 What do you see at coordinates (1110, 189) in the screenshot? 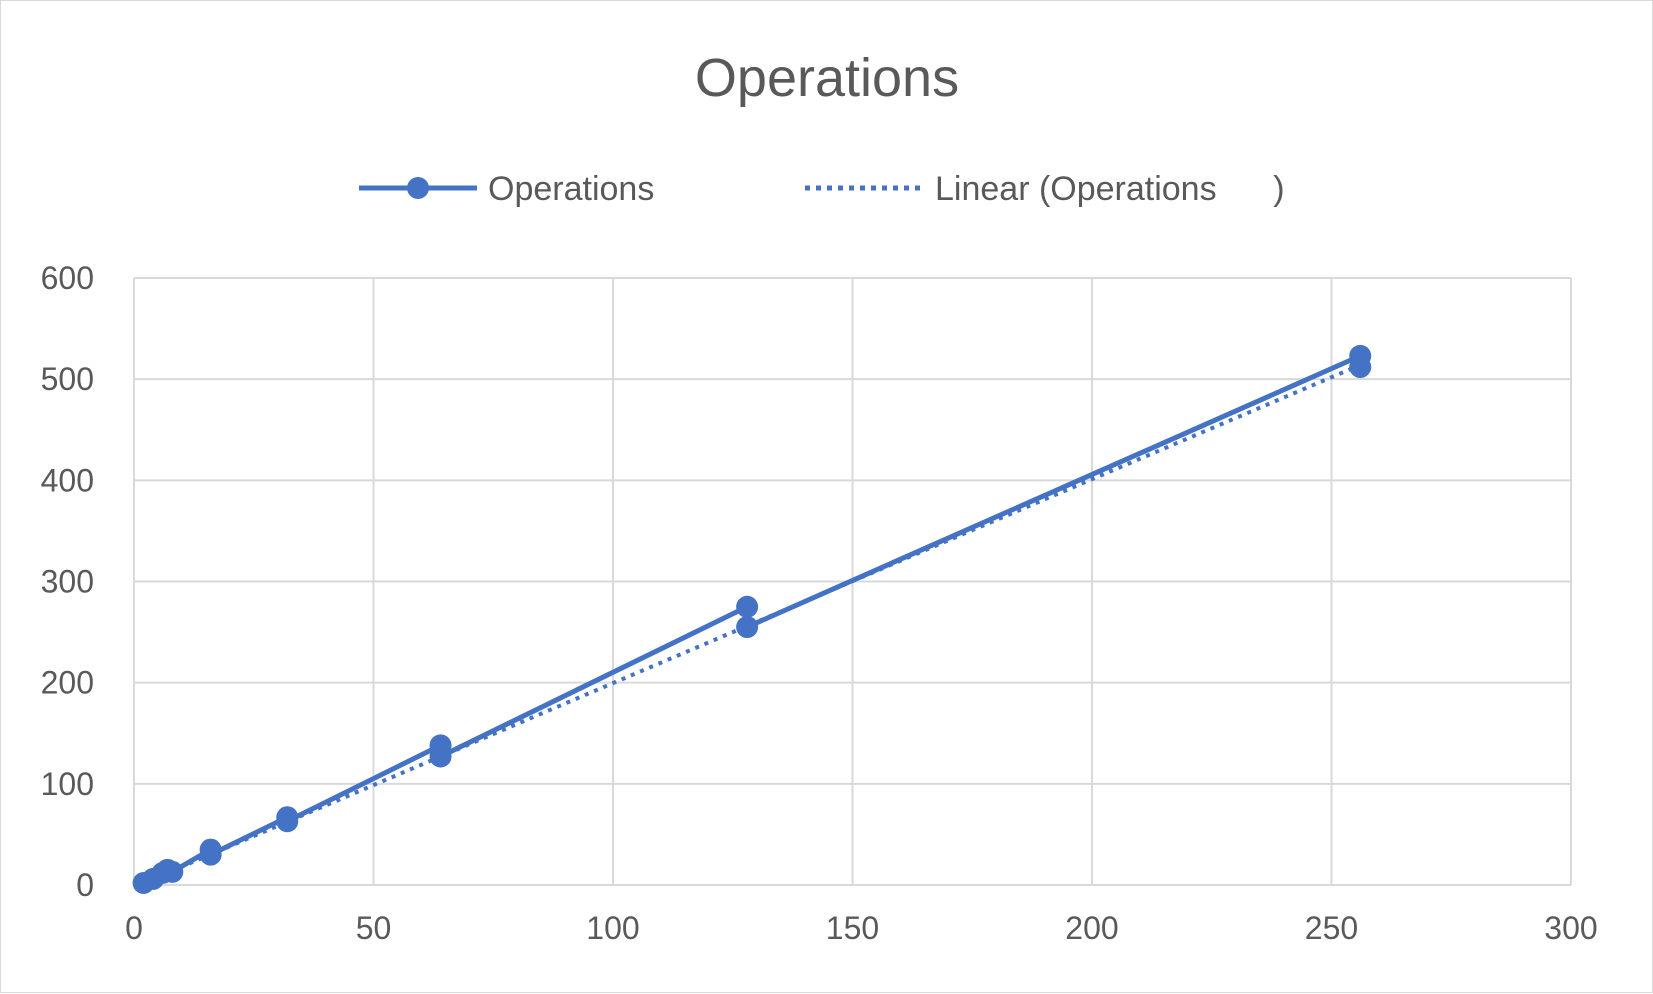
I see `legend-label-linear: Linear (Operations )` at bounding box center [1110, 189].